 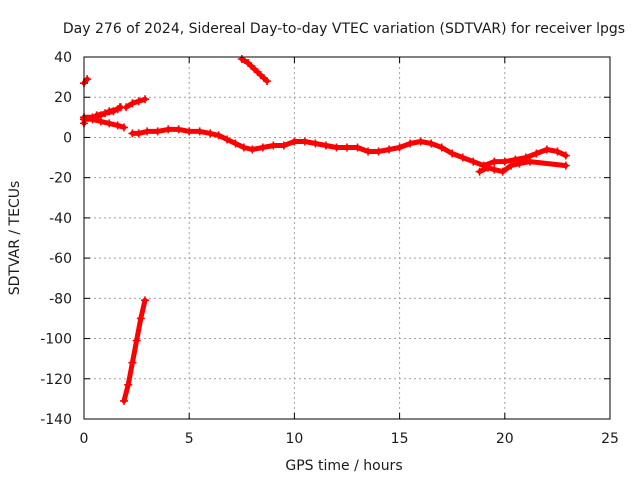 I want to click on y-tick-label: -80, so click(x=60, y=299).